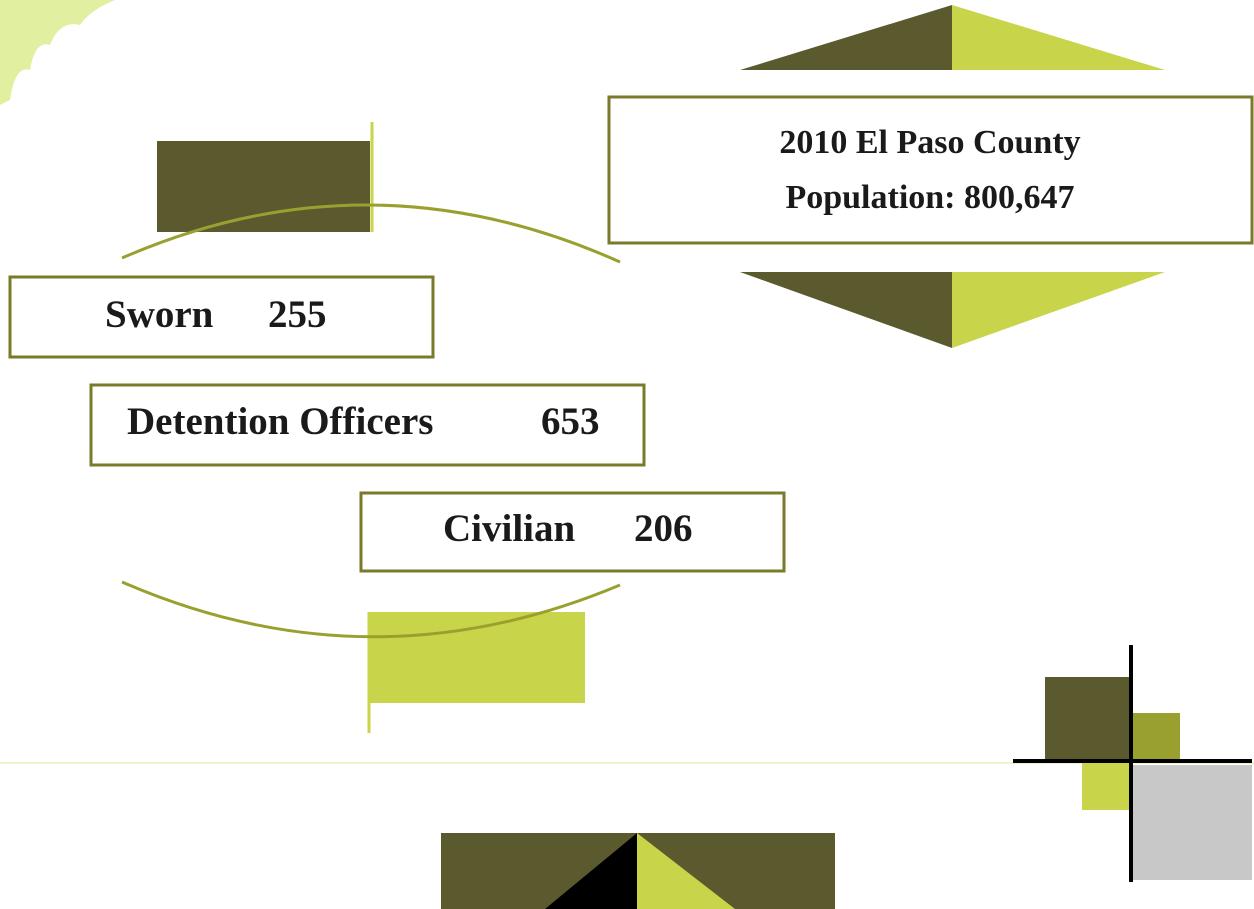  I want to click on olive-block, so click(1156, 736).